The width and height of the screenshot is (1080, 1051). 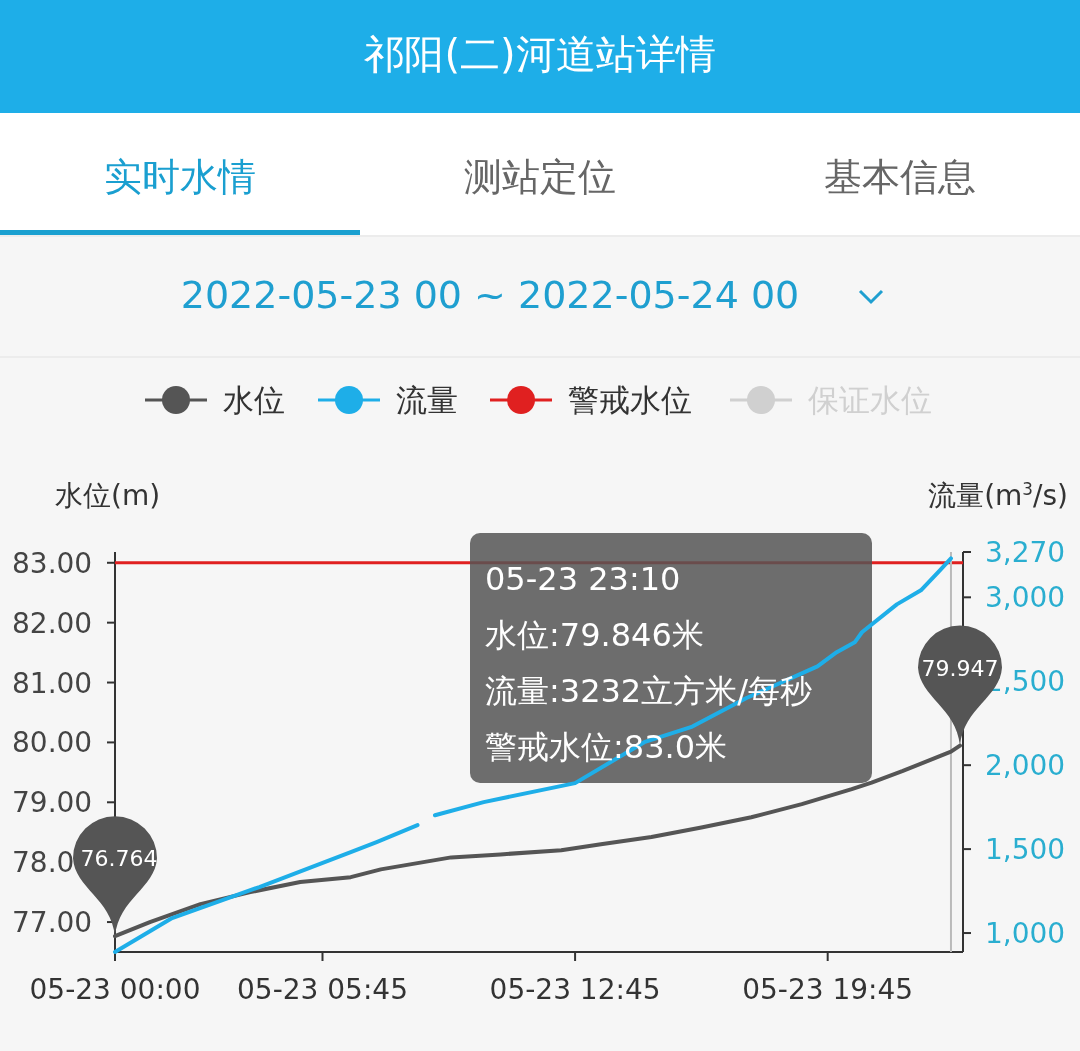 What do you see at coordinates (52, 923) in the screenshot?
I see `y-tick-label: 77.00` at bounding box center [52, 923].